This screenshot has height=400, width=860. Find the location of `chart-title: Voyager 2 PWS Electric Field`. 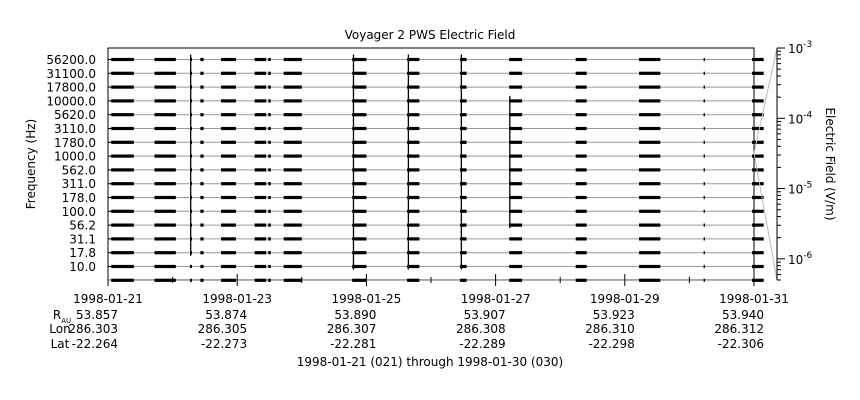

chart-title: Voyager 2 PWS Electric Field is located at coordinates (430, 35).